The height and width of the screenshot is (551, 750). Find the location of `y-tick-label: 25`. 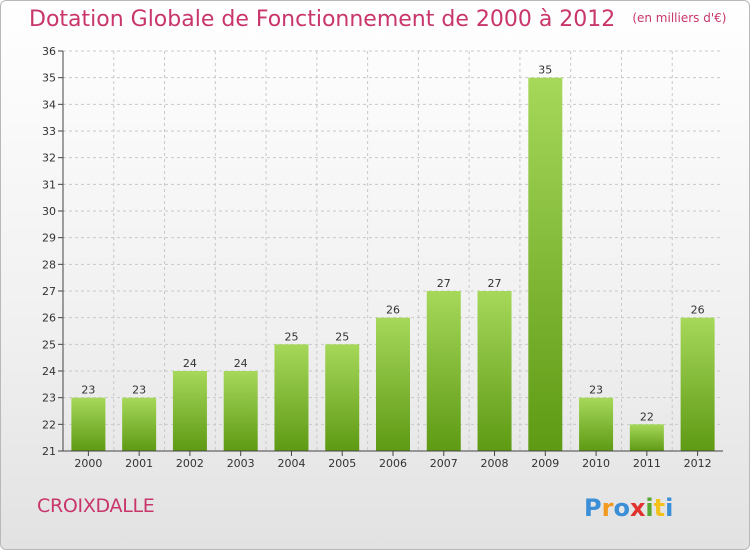

y-tick-label: 25 is located at coordinates (49, 344).